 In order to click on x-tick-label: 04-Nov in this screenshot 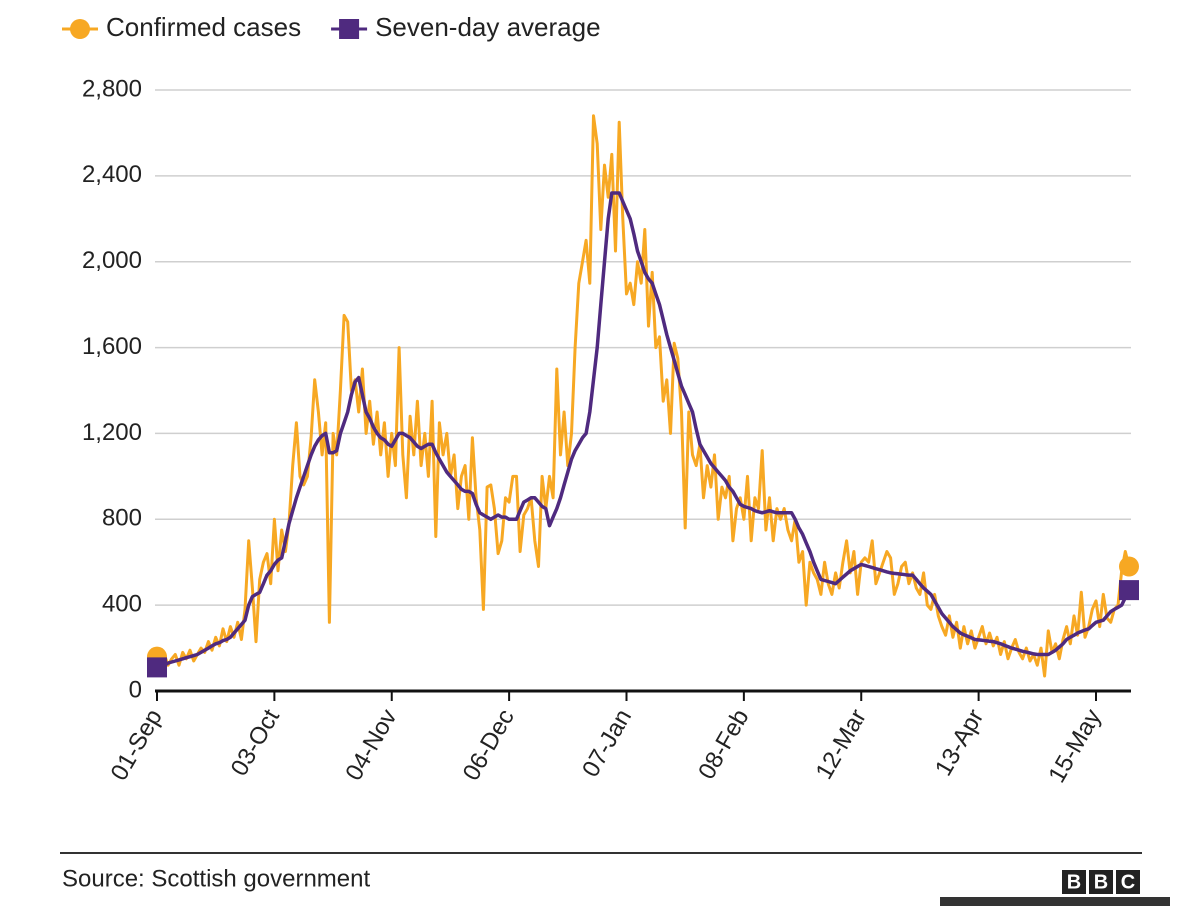, I will do `click(371, 745)`.